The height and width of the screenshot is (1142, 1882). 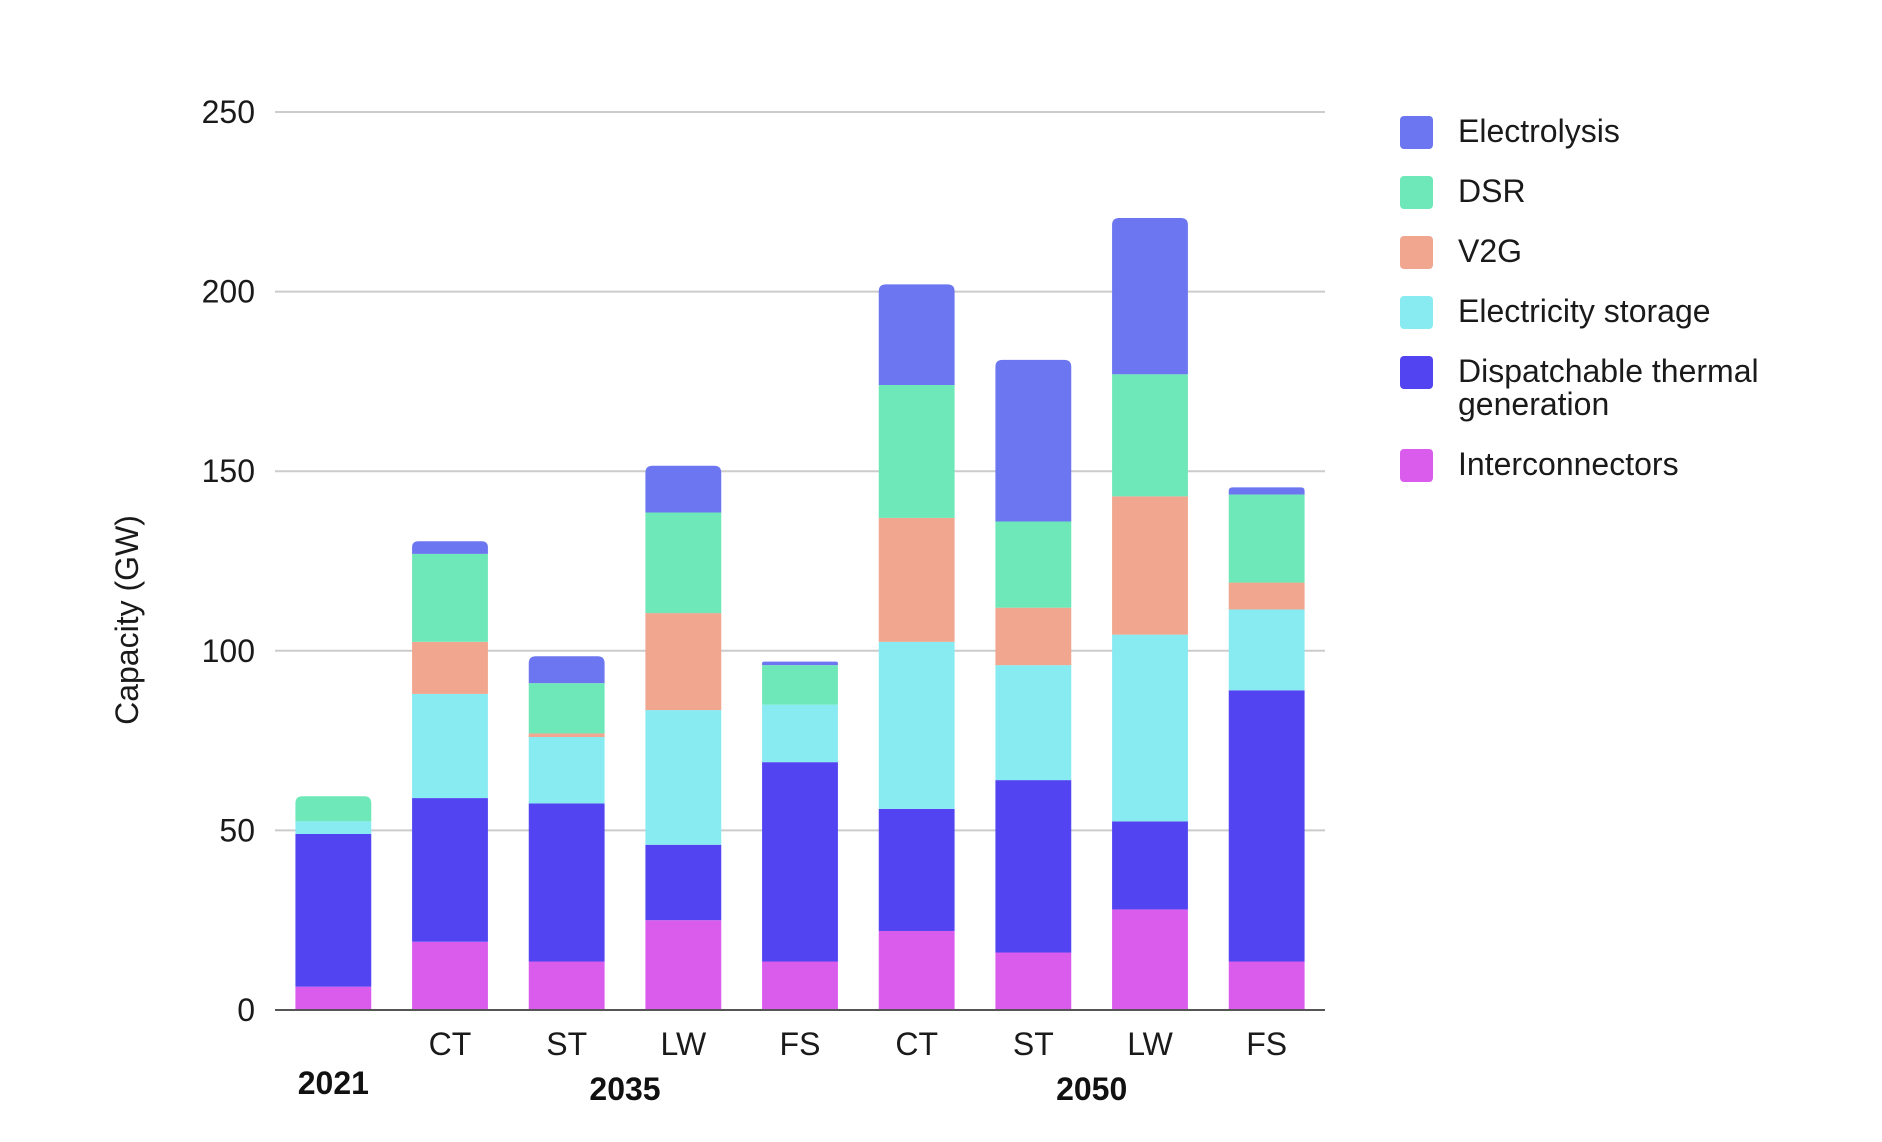 I want to click on y-tick-label: 150, so click(x=228, y=471).